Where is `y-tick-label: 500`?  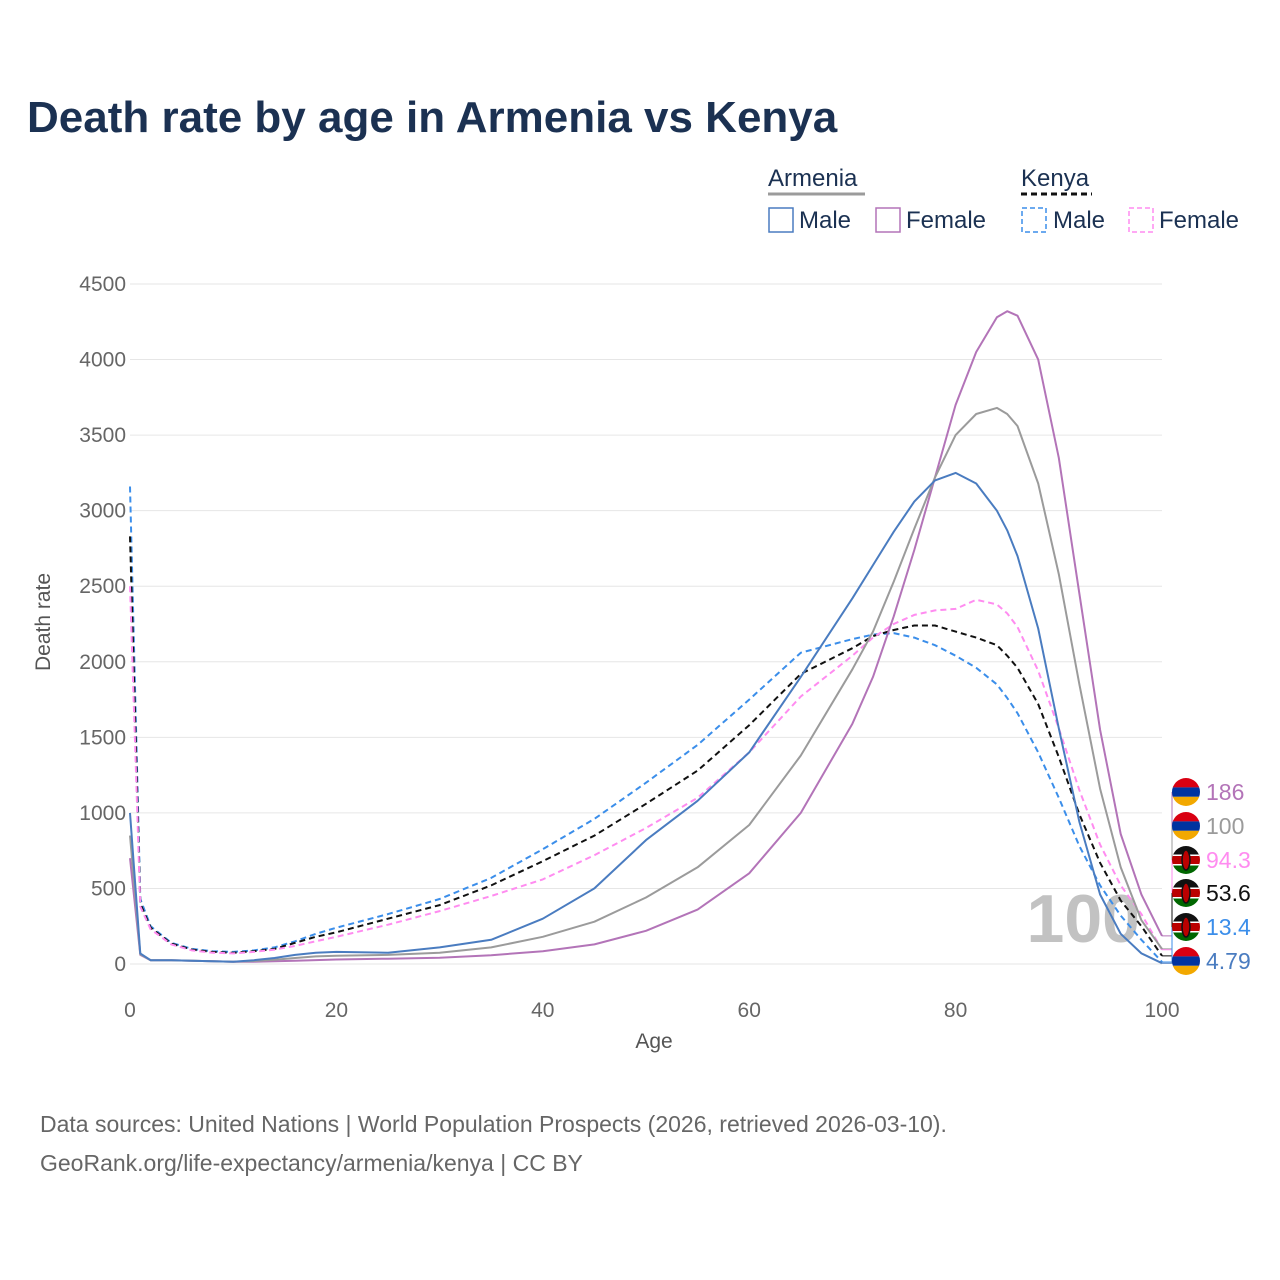 y-tick-label: 500 is located at coordinates (108, 888).